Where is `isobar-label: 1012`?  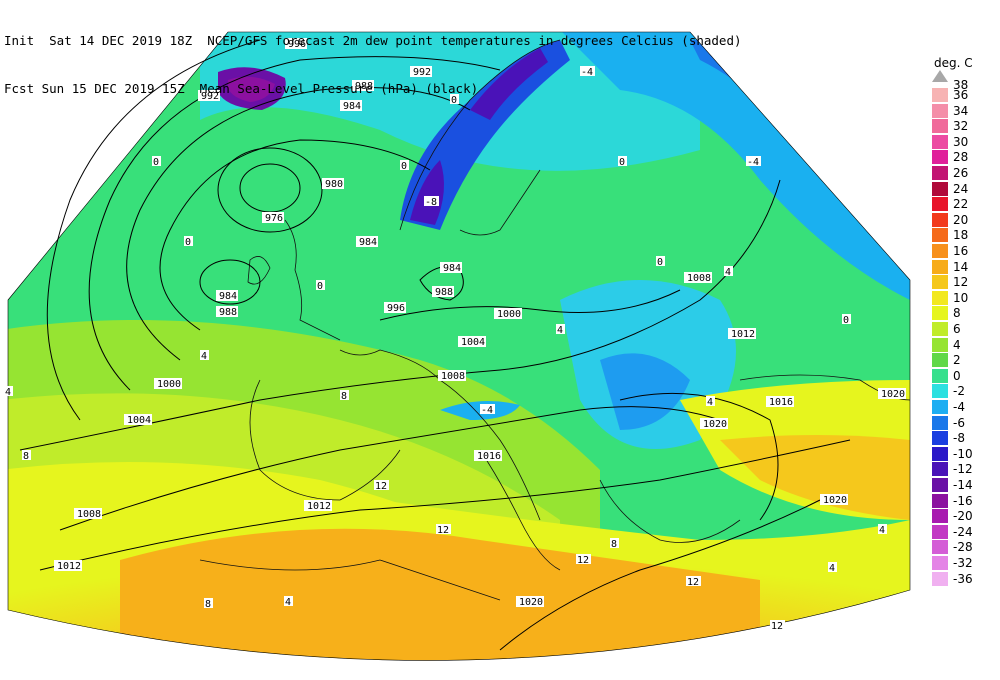 isobar-label: 1012 is located at coordinates (318, 506).